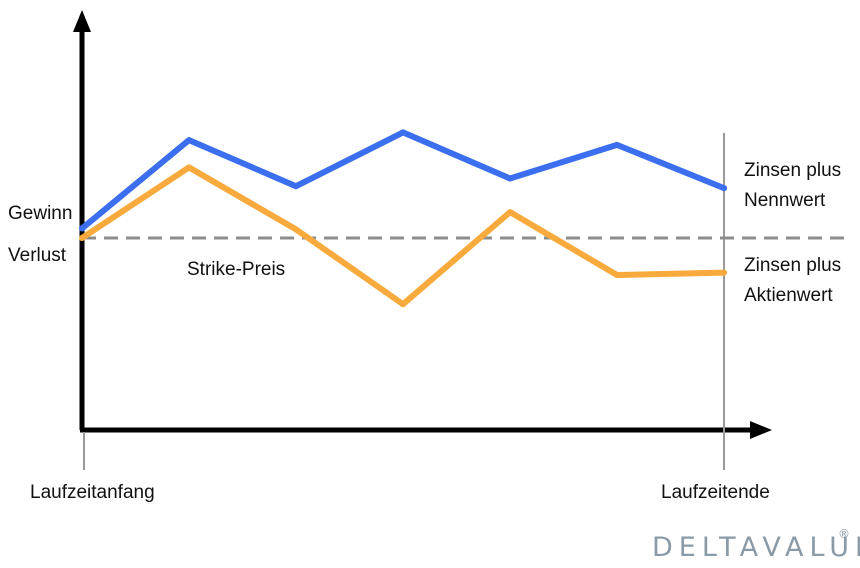 This screenshot has height=568, width=860. Describe the element at coordinates (785, 200) in the screenshot. I see `series1-label-line2: Nennwert` at that location.